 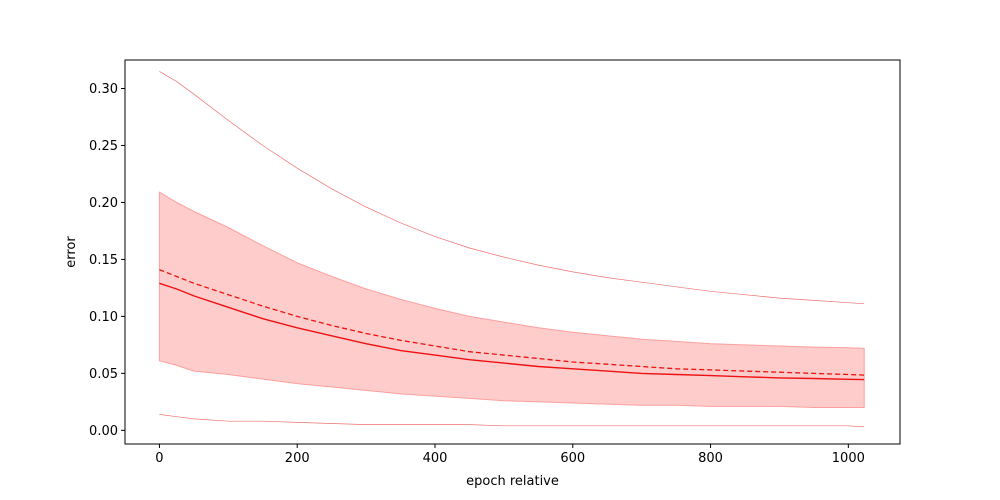 I want to click on y-tick-label: 0.30, so click(x=103, y=89).